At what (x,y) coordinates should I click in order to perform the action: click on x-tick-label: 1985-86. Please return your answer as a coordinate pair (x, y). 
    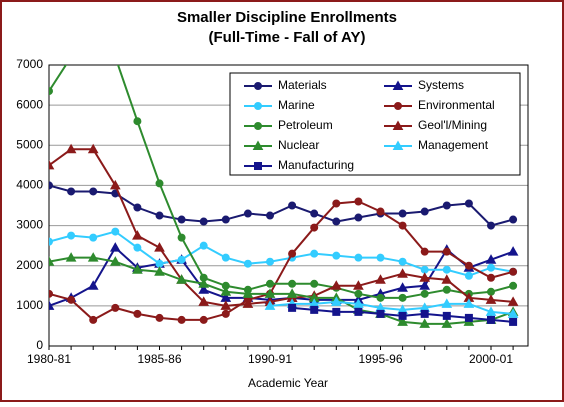
    Looking at the image, I should click on (159, 359).